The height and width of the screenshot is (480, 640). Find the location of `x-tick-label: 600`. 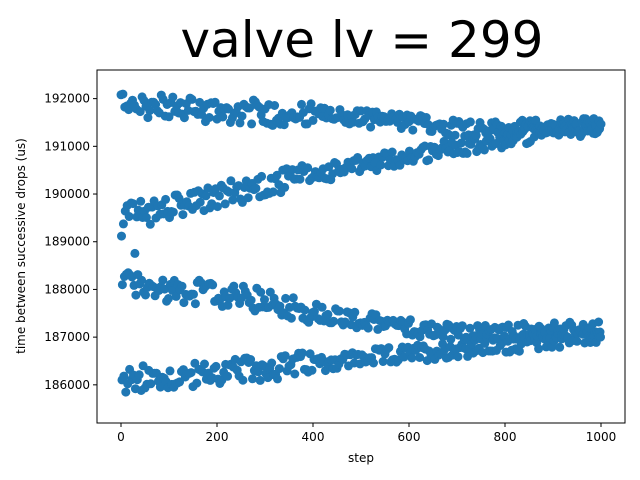

x-tick-label: 600 is located at coordinates (409, 437).